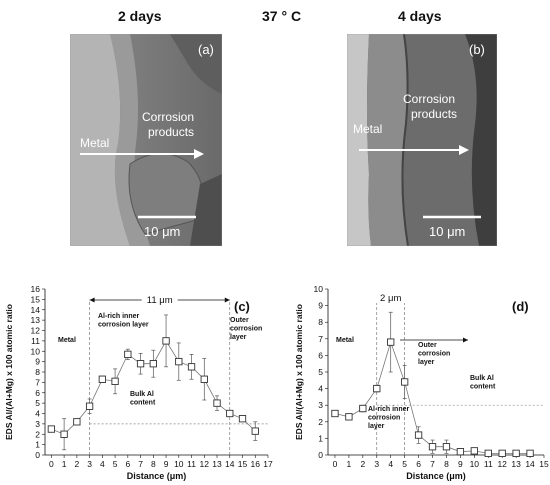 The width and height of the screenshot is (550, 485). What do you see at coordinates (530, 464) in the screenshot?
I see `chart-d-x-tick-label-14: 14` at bounding box center [530, 464].